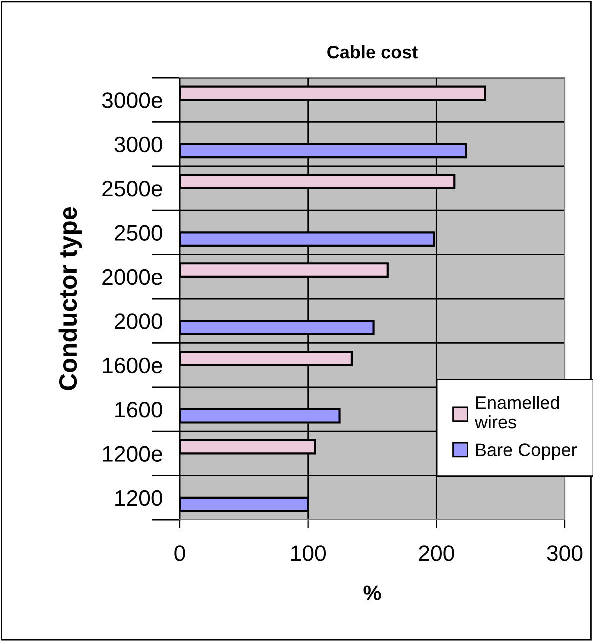 The width and height of the screenshot is (593, 642). What do you see at coordinates (565, 554) in the screenshot?
I see `x-tick-label: 300` at bounding box center [565, 554].